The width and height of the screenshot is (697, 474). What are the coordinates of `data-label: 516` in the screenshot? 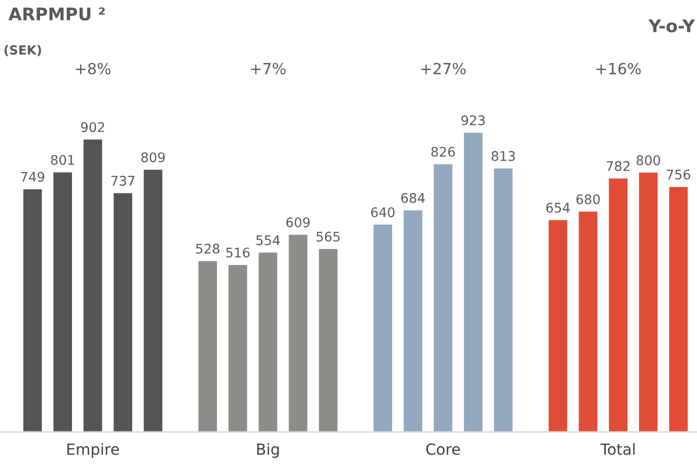 It's located at (238, 253).